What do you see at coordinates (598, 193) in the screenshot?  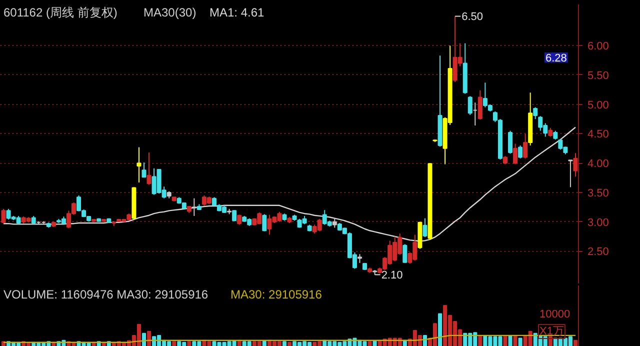 I see `y-tick-label: 3.50` at bounding box center [598, 193].